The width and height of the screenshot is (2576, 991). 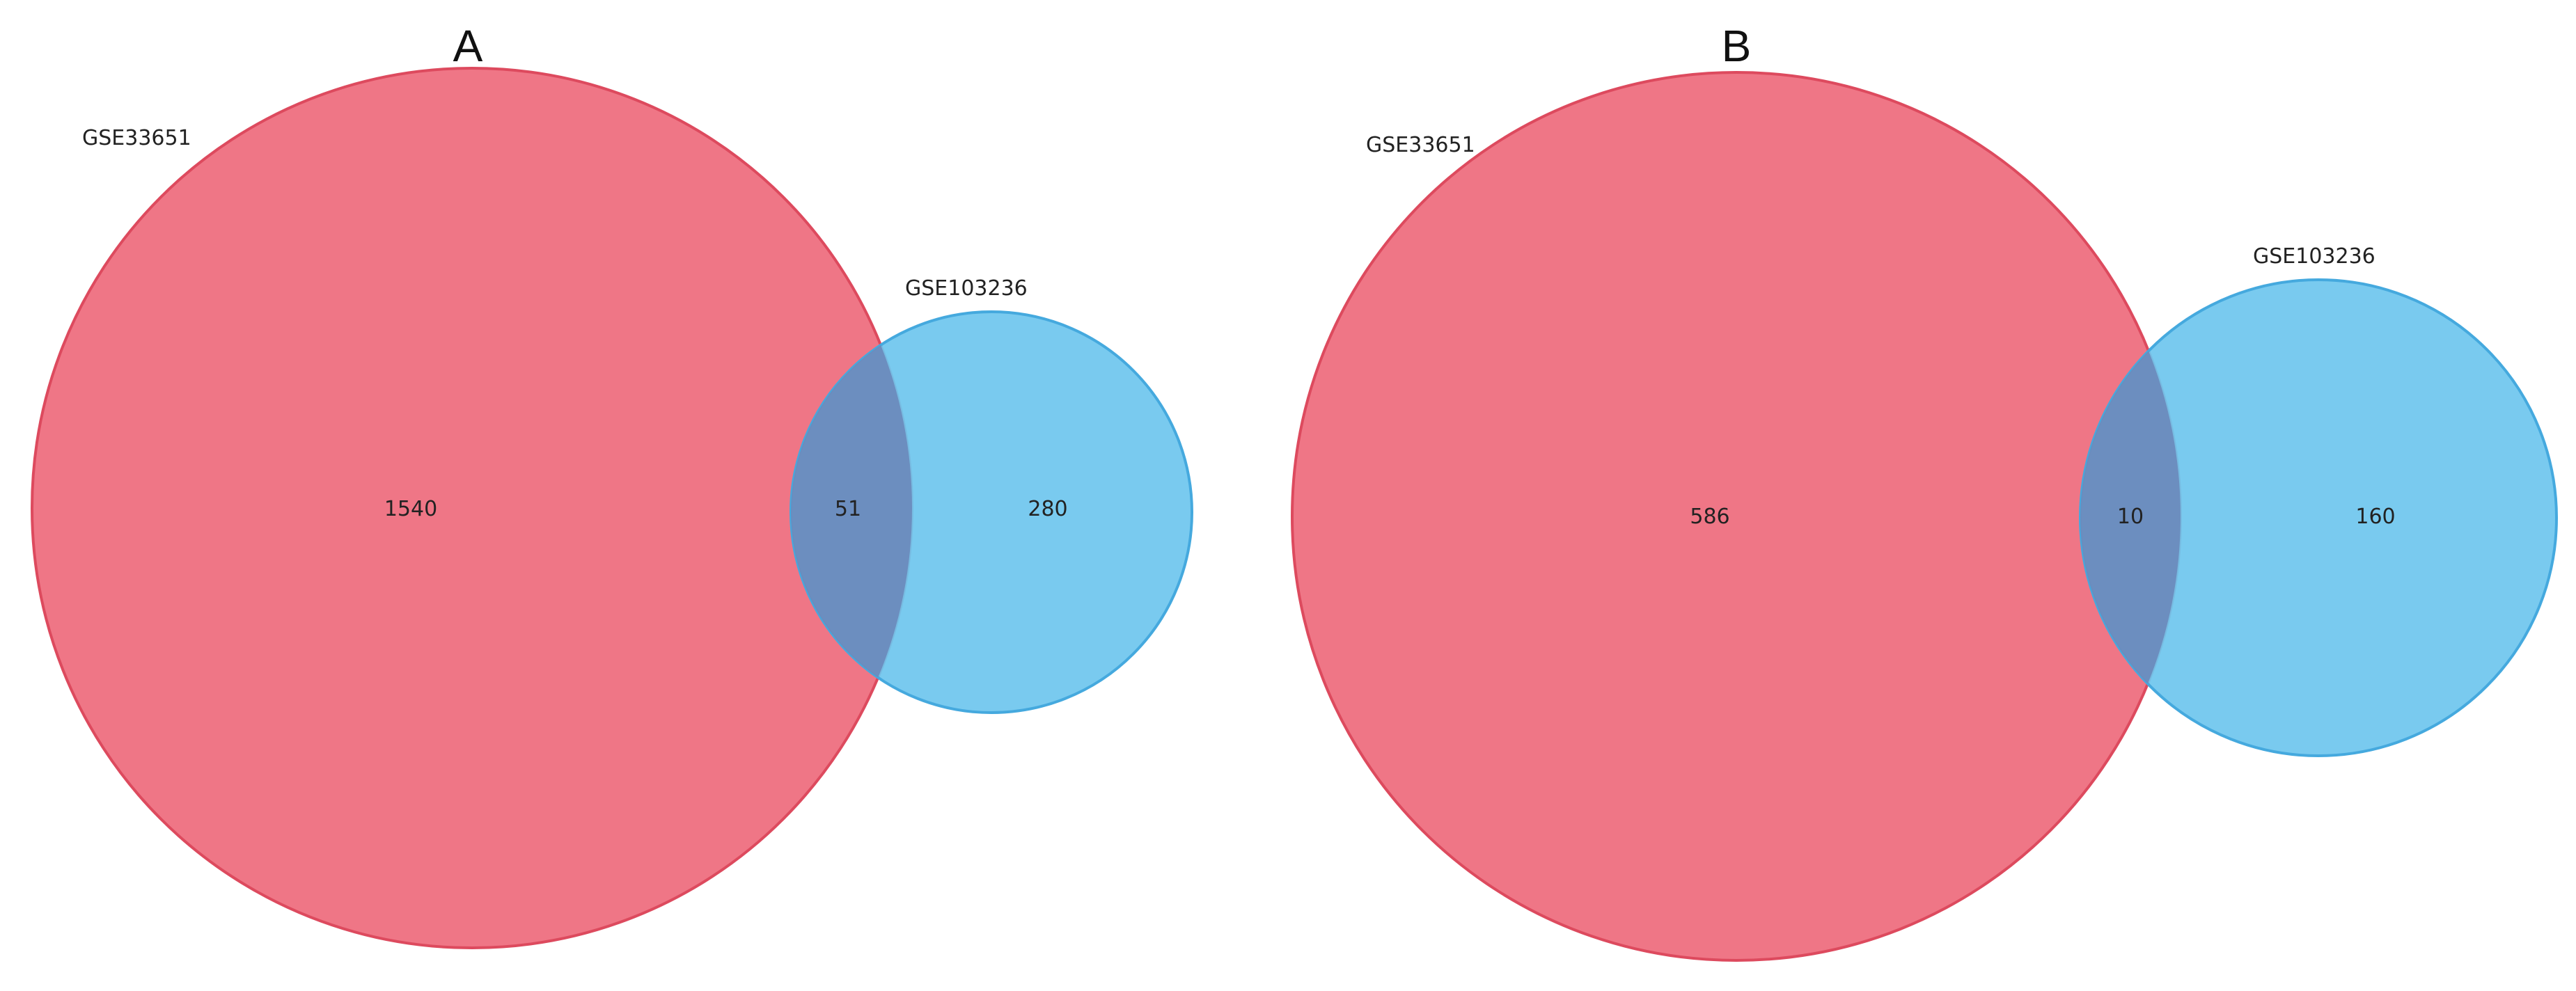 I want to click on panel-a-intersection-count: 51, so click(x=848, y=509).